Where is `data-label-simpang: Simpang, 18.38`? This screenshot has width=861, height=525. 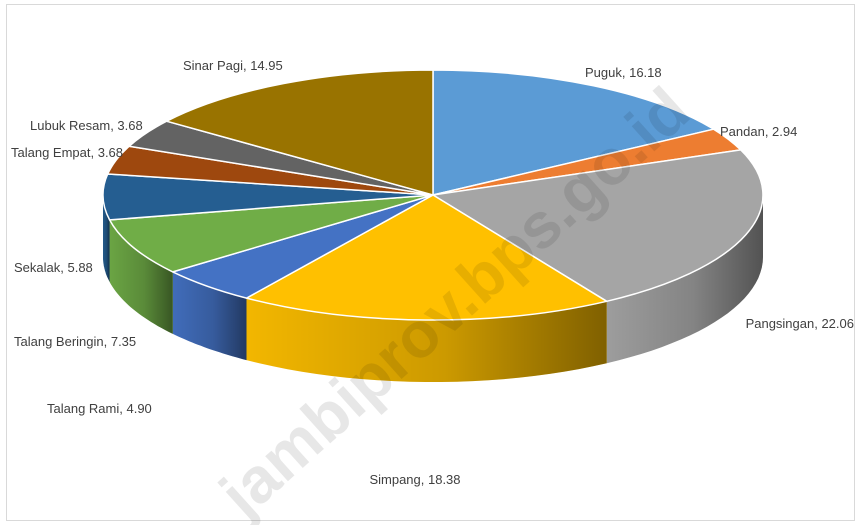
data-label-simpang: Simpang, 18.38 is located at coordinates (414, 479).